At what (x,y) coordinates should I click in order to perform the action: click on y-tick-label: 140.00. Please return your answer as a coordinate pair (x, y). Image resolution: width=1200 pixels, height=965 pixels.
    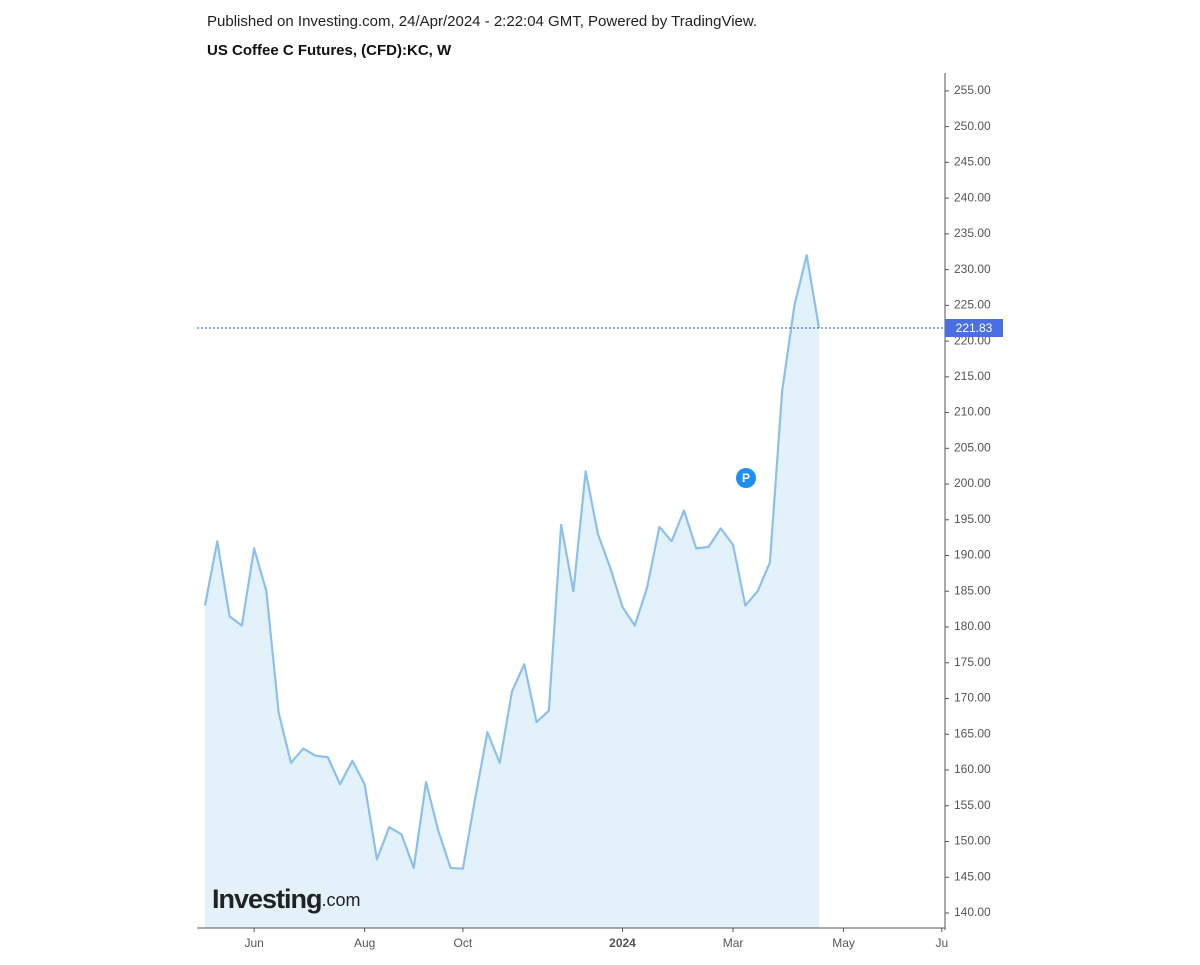
    Looking at the image, I should click on (972, 912).